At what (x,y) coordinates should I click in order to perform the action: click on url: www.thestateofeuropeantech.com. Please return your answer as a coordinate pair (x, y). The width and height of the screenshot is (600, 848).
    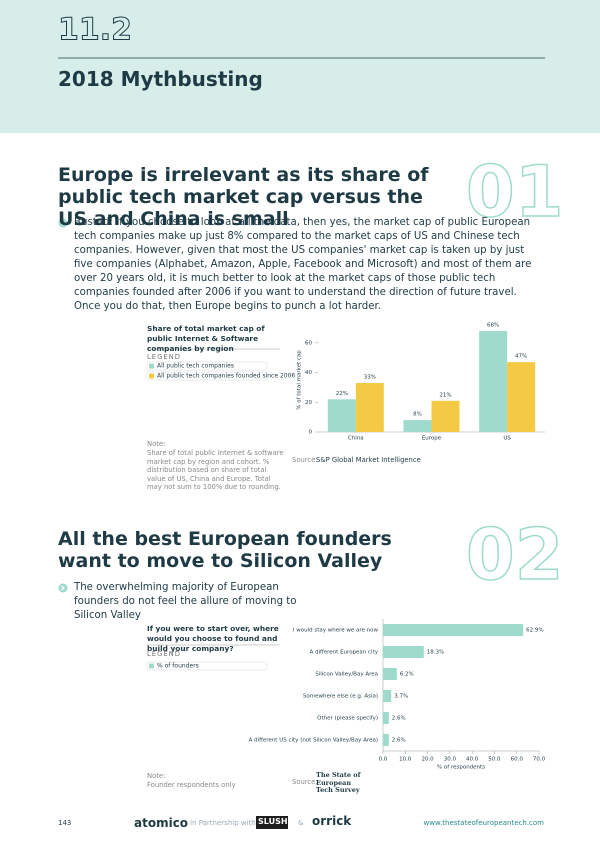
    Looking at the image, I should click on (483, 823).